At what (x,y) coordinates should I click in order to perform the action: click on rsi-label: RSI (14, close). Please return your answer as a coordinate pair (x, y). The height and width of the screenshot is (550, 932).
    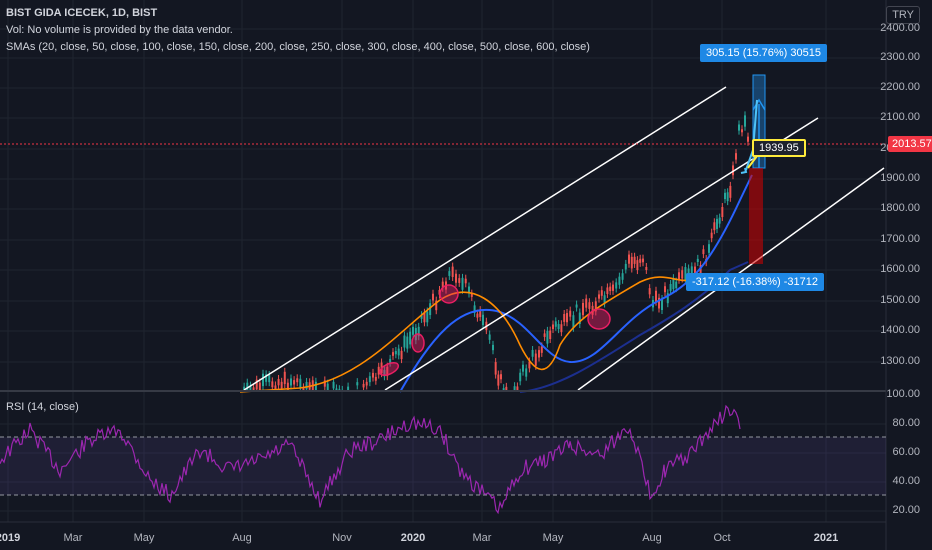
    Looking at the image, I should click on (42, 407).